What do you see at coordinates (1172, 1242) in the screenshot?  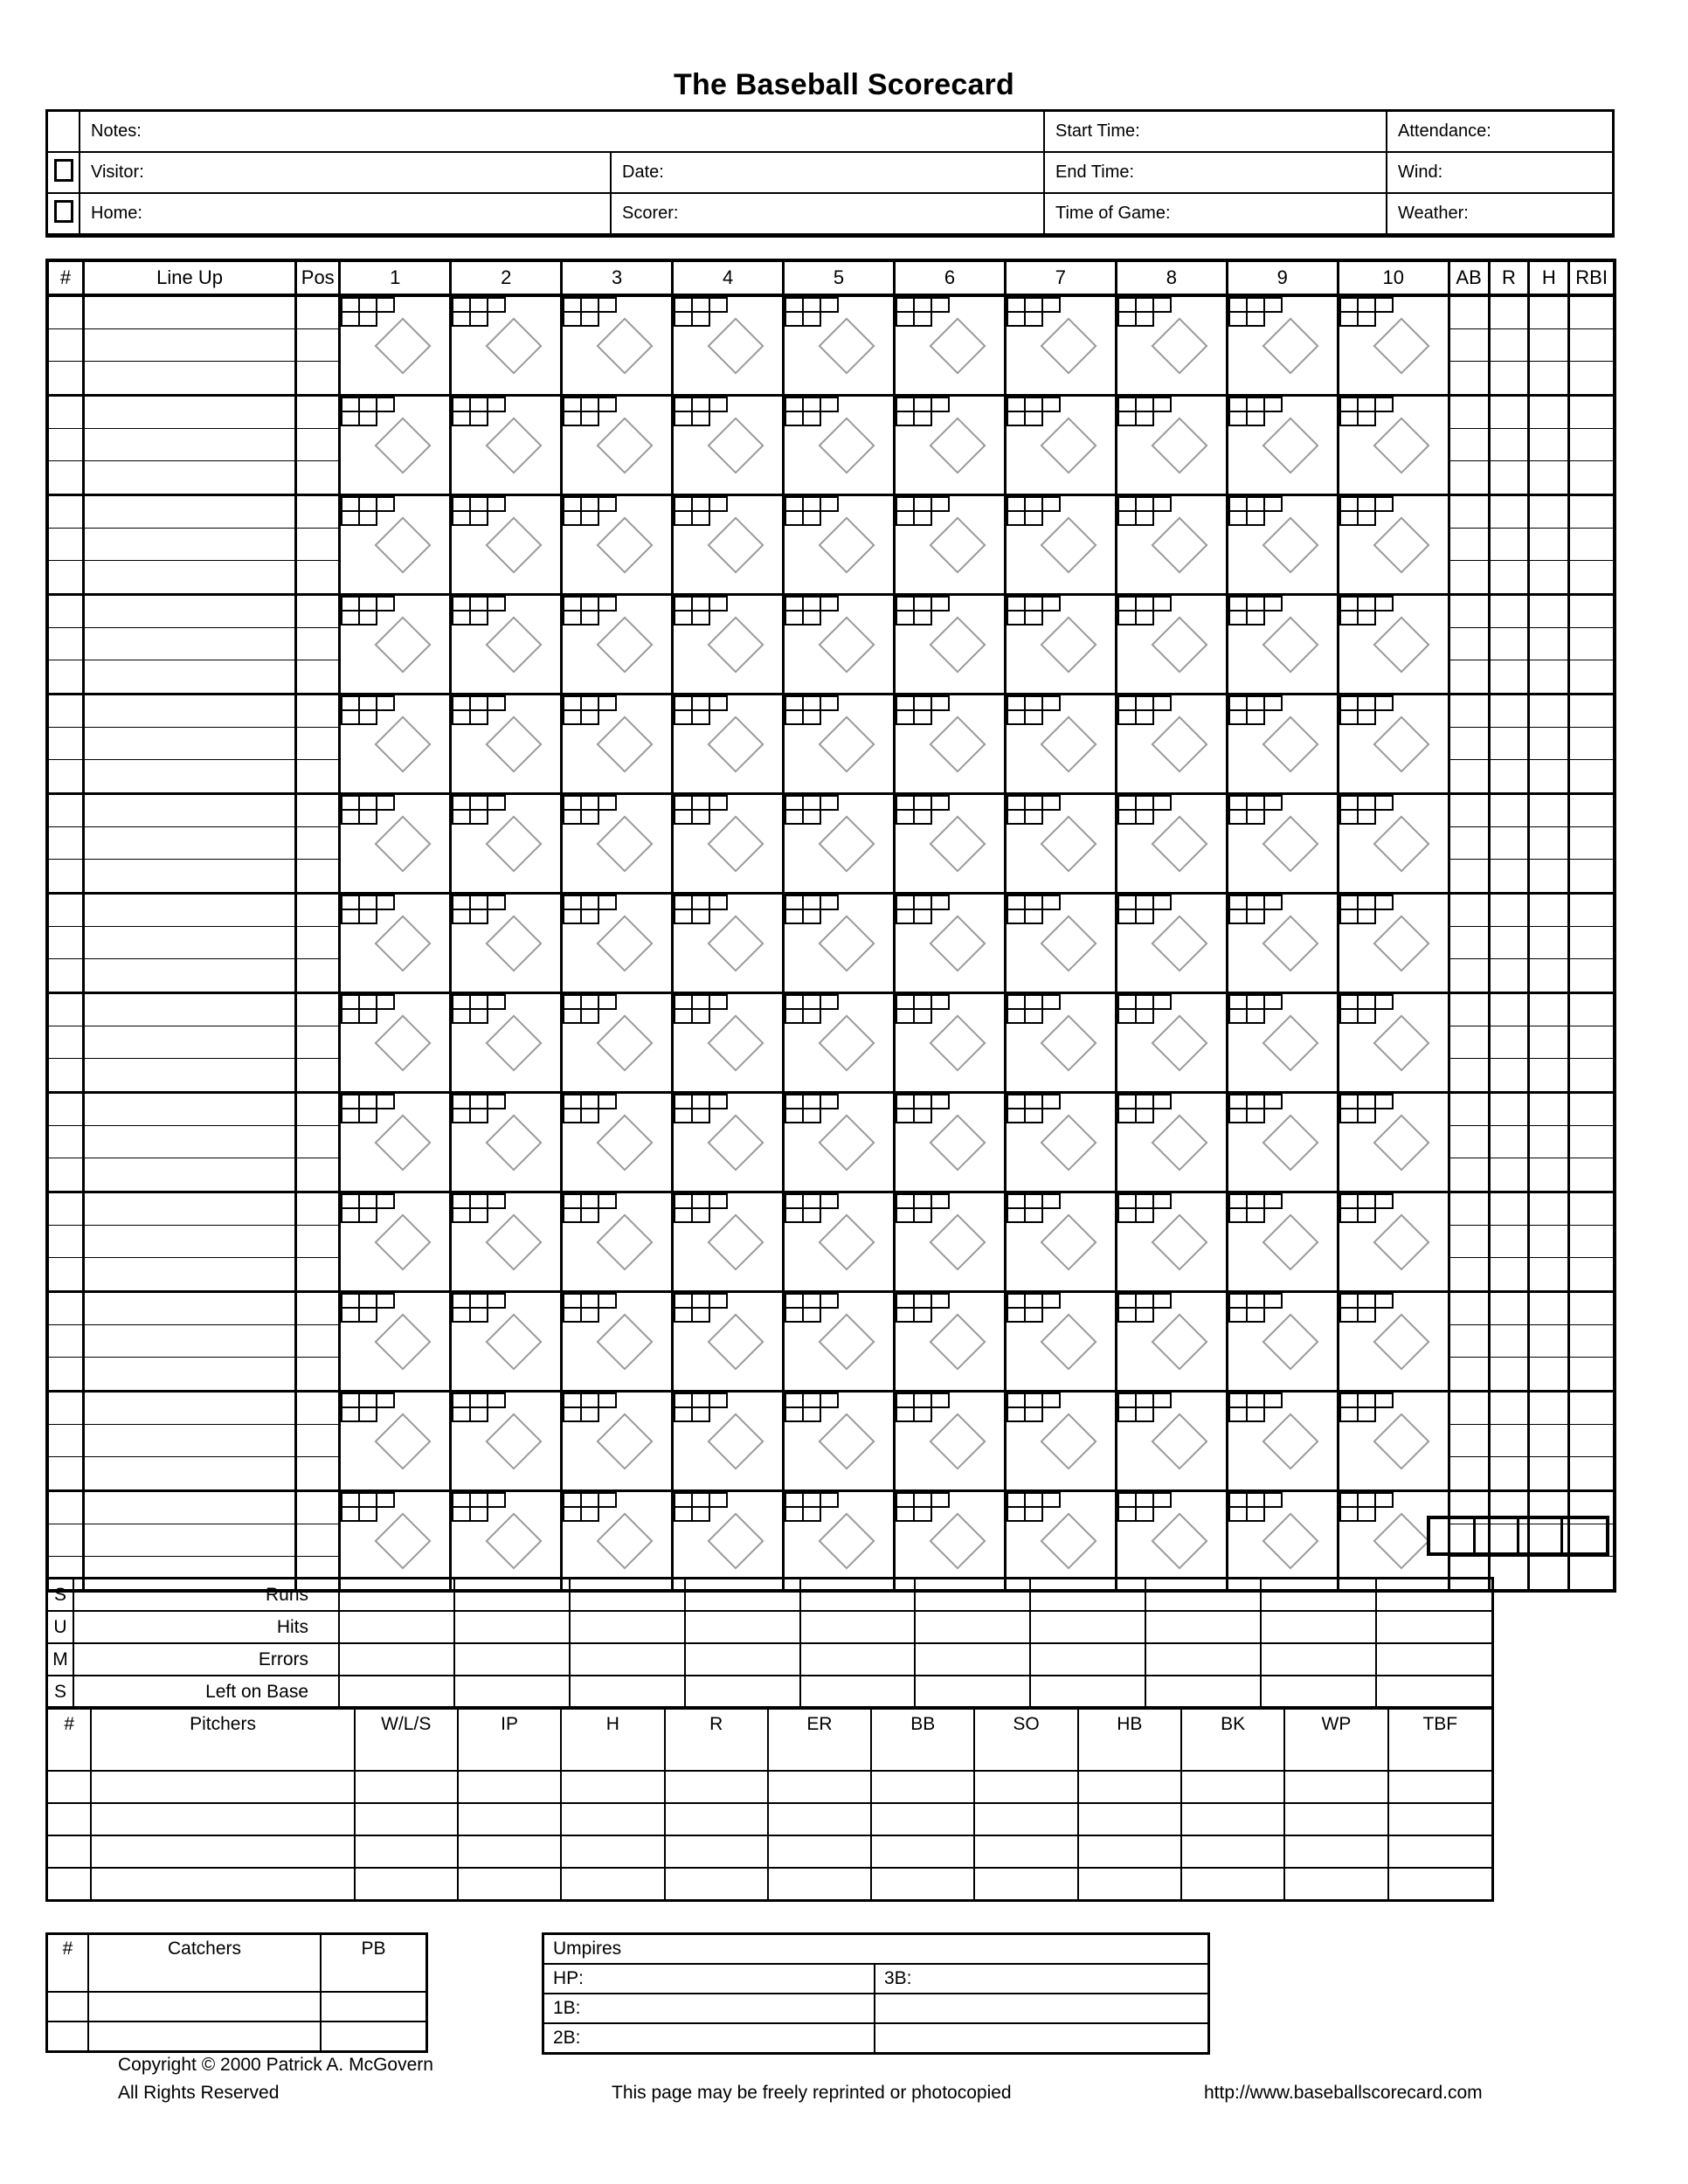 I see `inning-cell-p10-i8` at bounding box center [1172, 1242].